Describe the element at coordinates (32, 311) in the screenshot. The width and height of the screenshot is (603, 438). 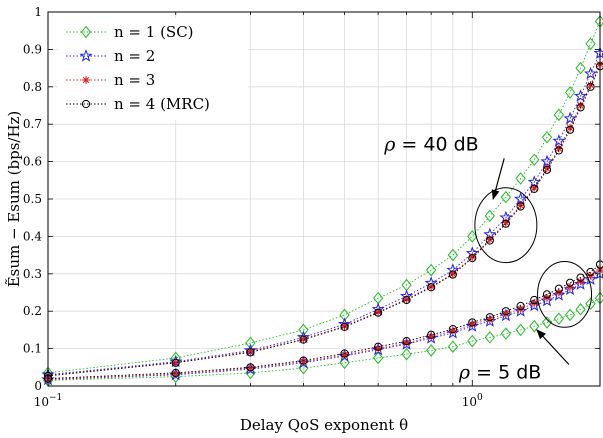
I see `y-tick-label: 0.2` at that location.